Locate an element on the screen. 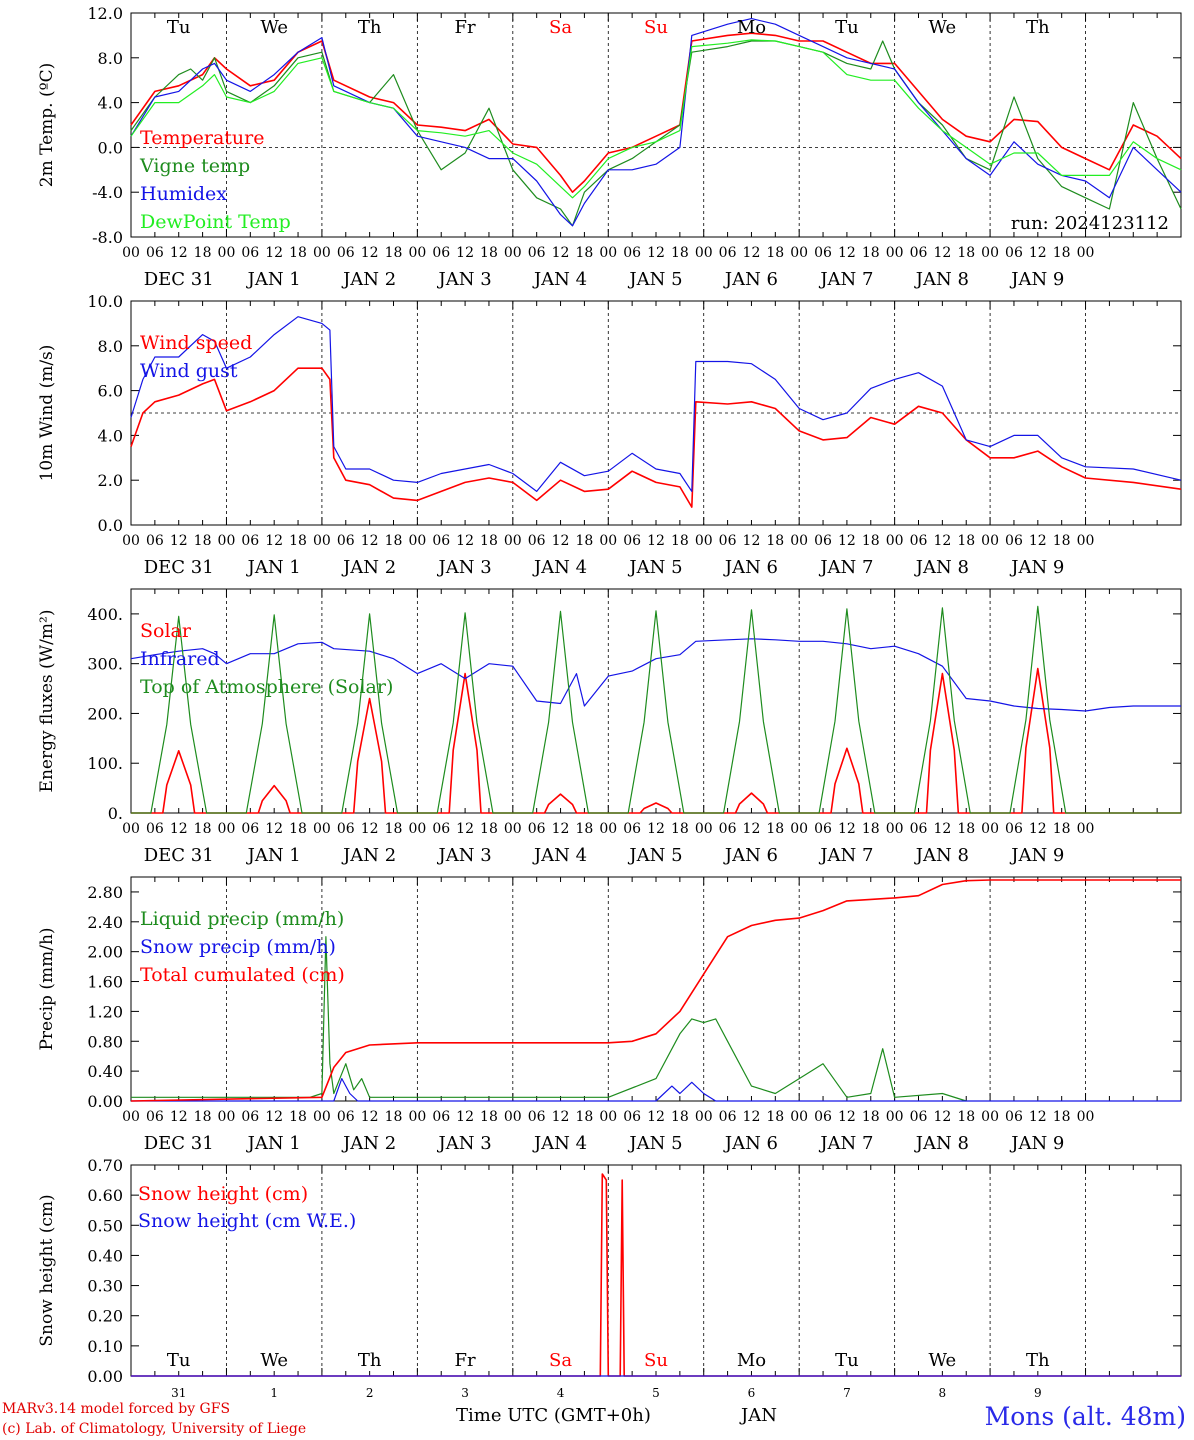 Image resolution: width=1194 pixels, height=1440 pixels. weekday-label: Mo is located at coordinates (751, 27).